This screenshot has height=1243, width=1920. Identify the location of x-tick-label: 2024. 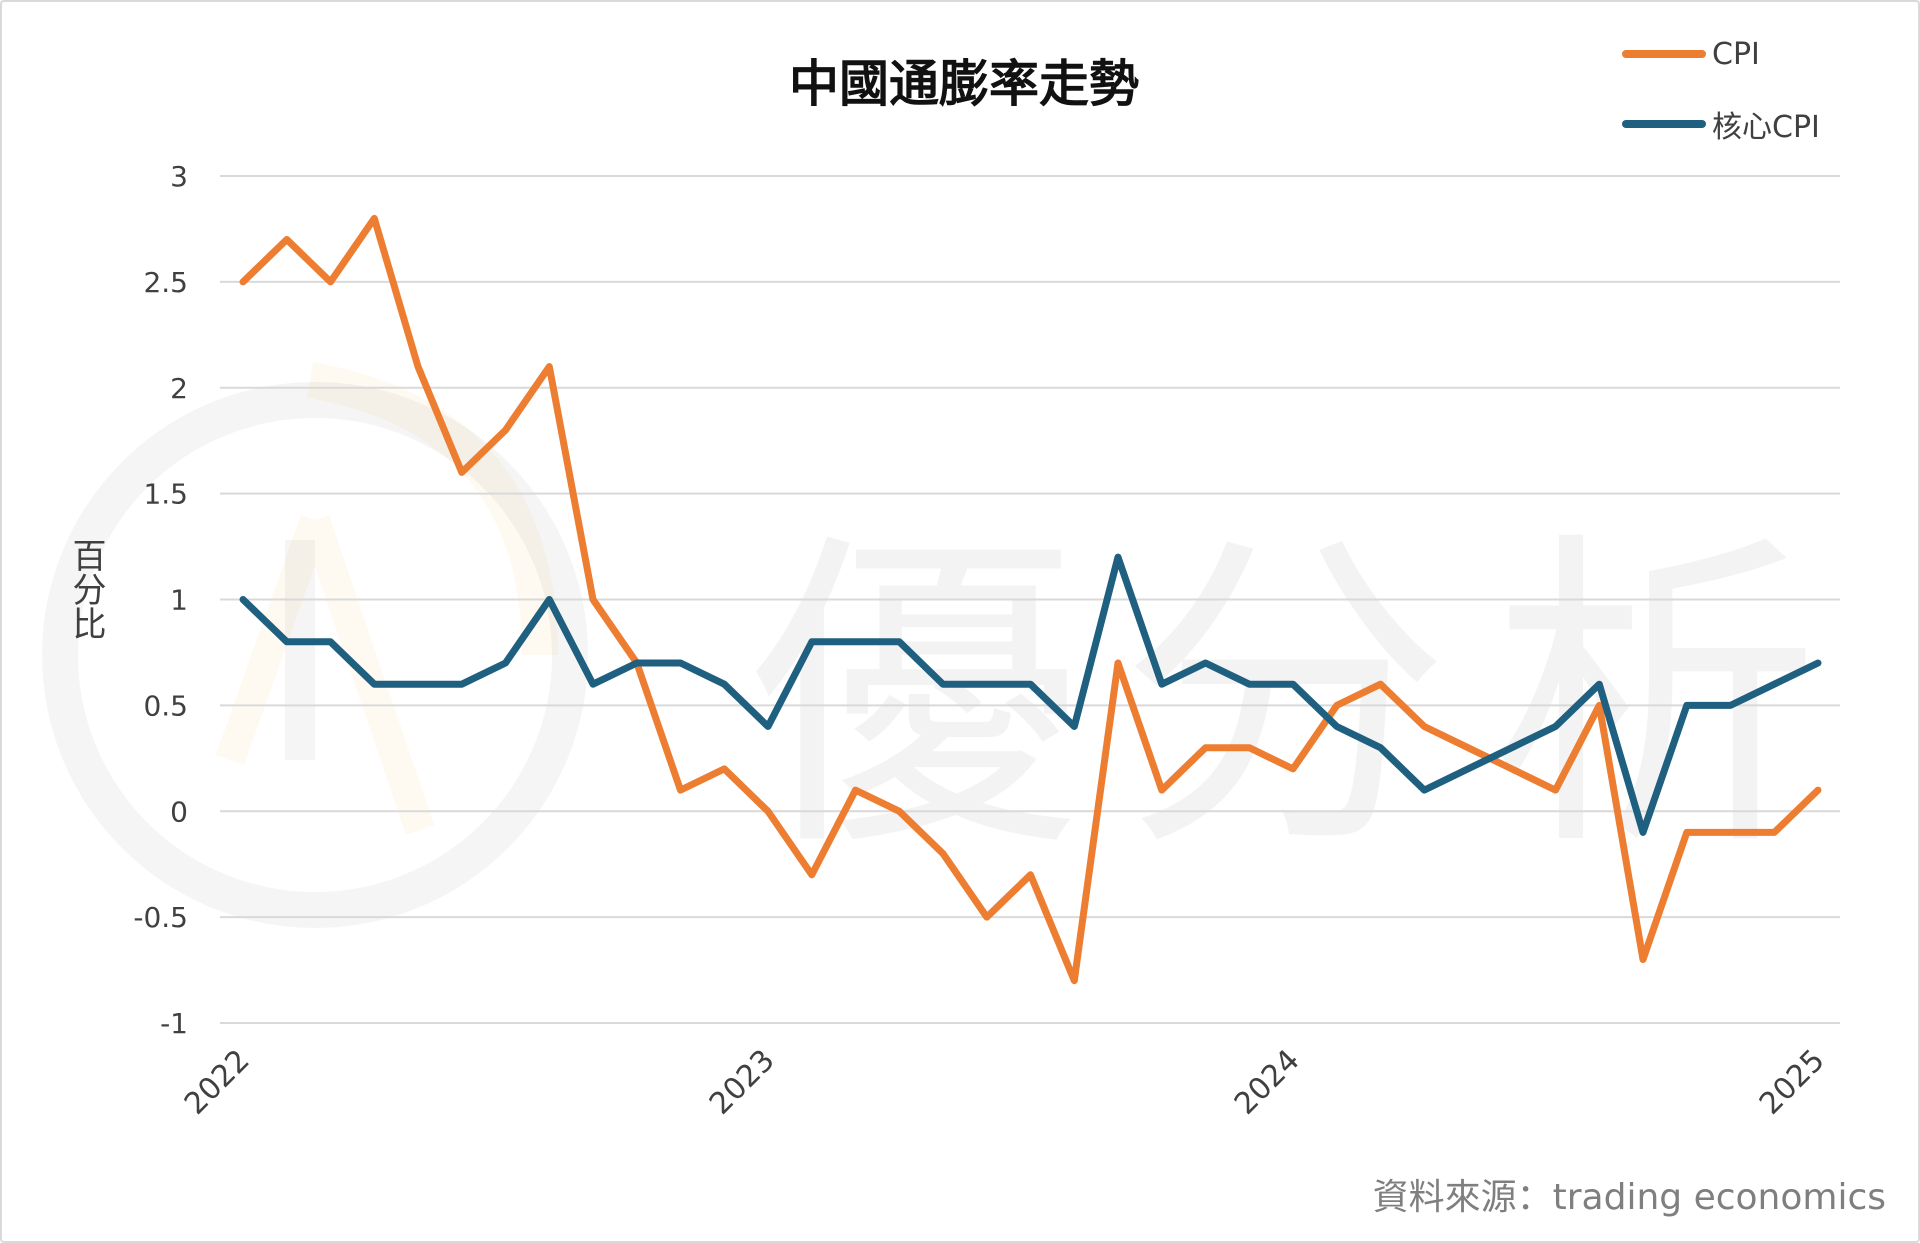
(1267, 1082).